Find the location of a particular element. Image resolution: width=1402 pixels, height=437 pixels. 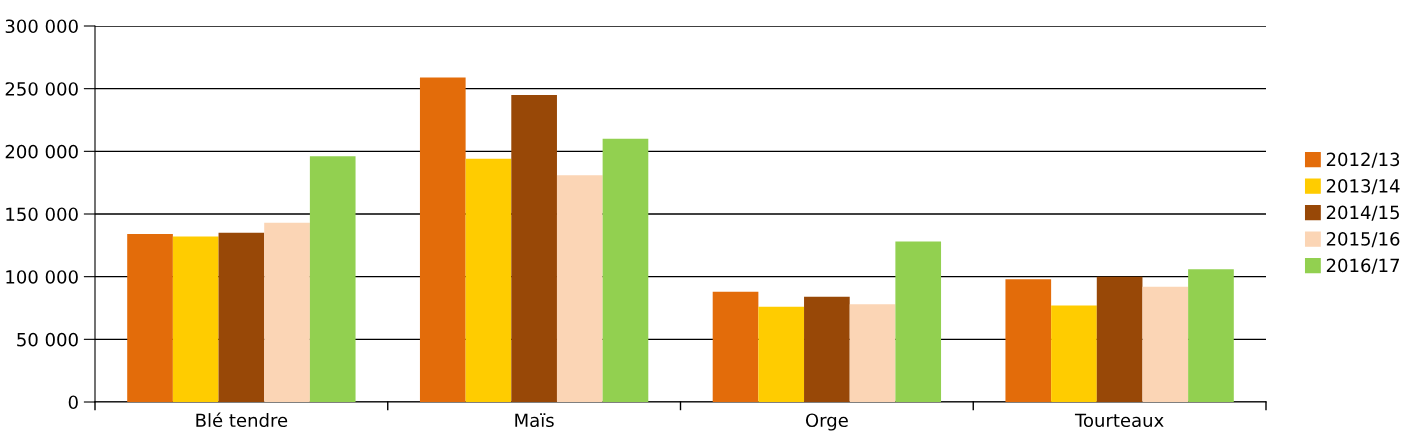

x-tick-label: Orge is located at coordinates (826, 422).